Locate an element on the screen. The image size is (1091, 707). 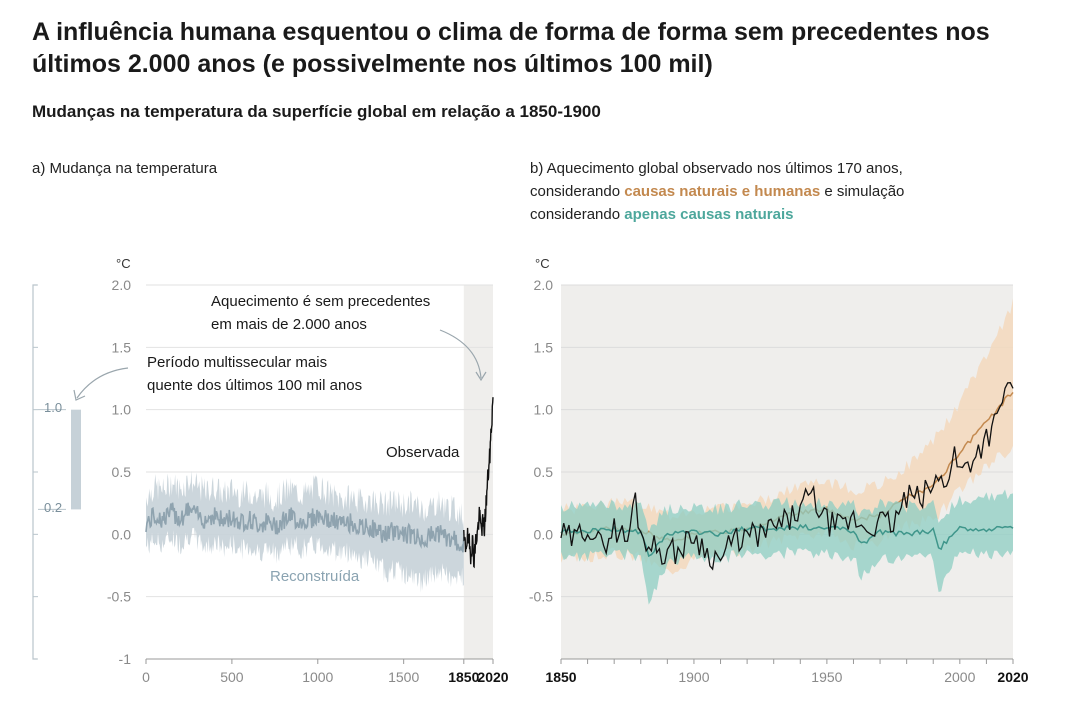
x-tick-label: 500 is located at coordinates (232, 677).